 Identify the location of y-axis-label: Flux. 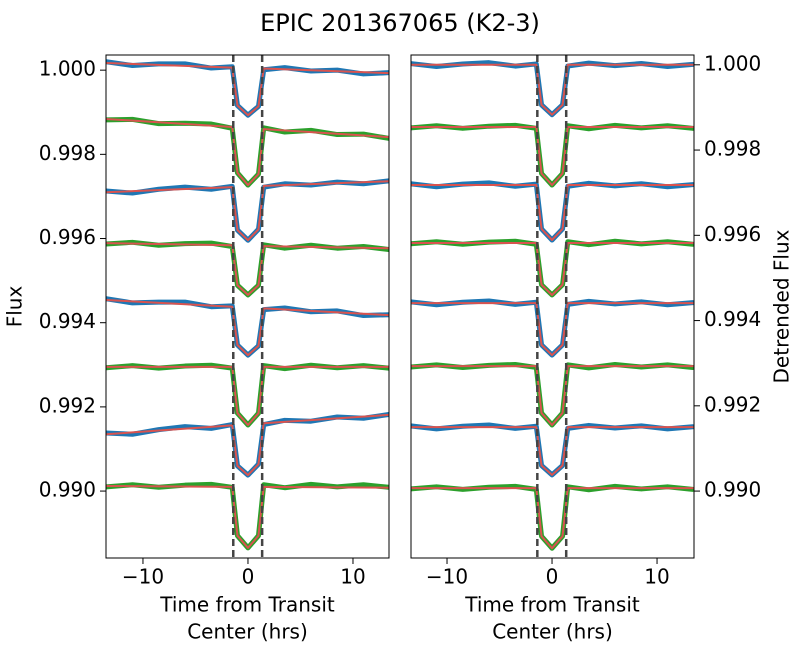
(15, 307).